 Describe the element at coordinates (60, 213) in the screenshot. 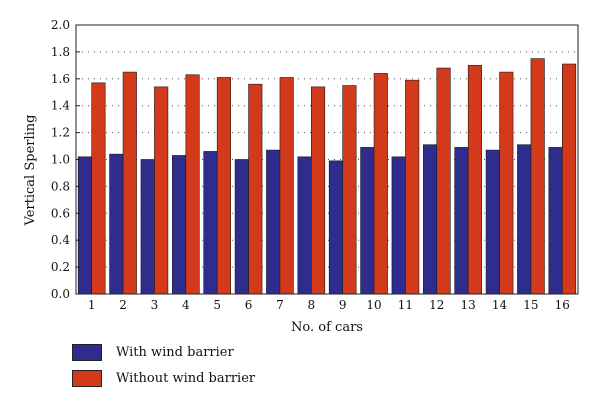

I see `y-tick-label: 0.6` at that location.